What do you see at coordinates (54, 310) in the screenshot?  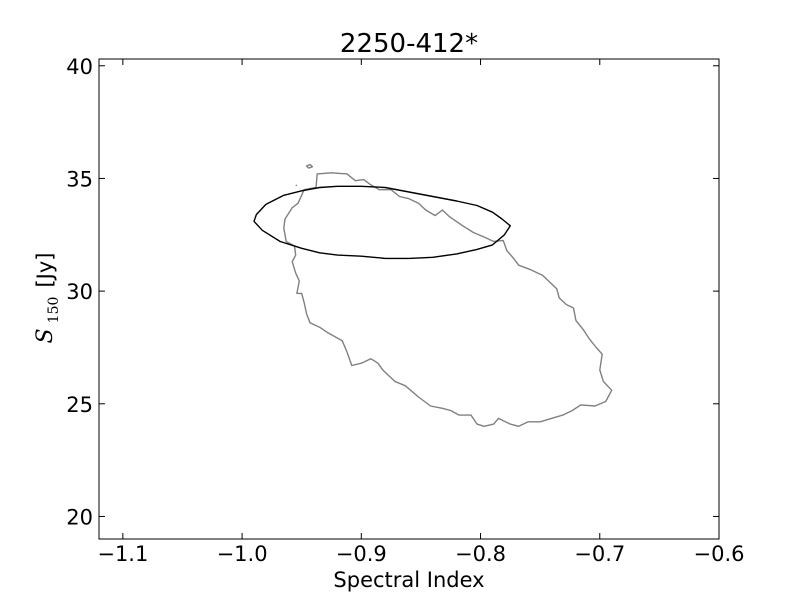 I see `y-axis-label-subscript: 150` at bounding box center [54, 310].